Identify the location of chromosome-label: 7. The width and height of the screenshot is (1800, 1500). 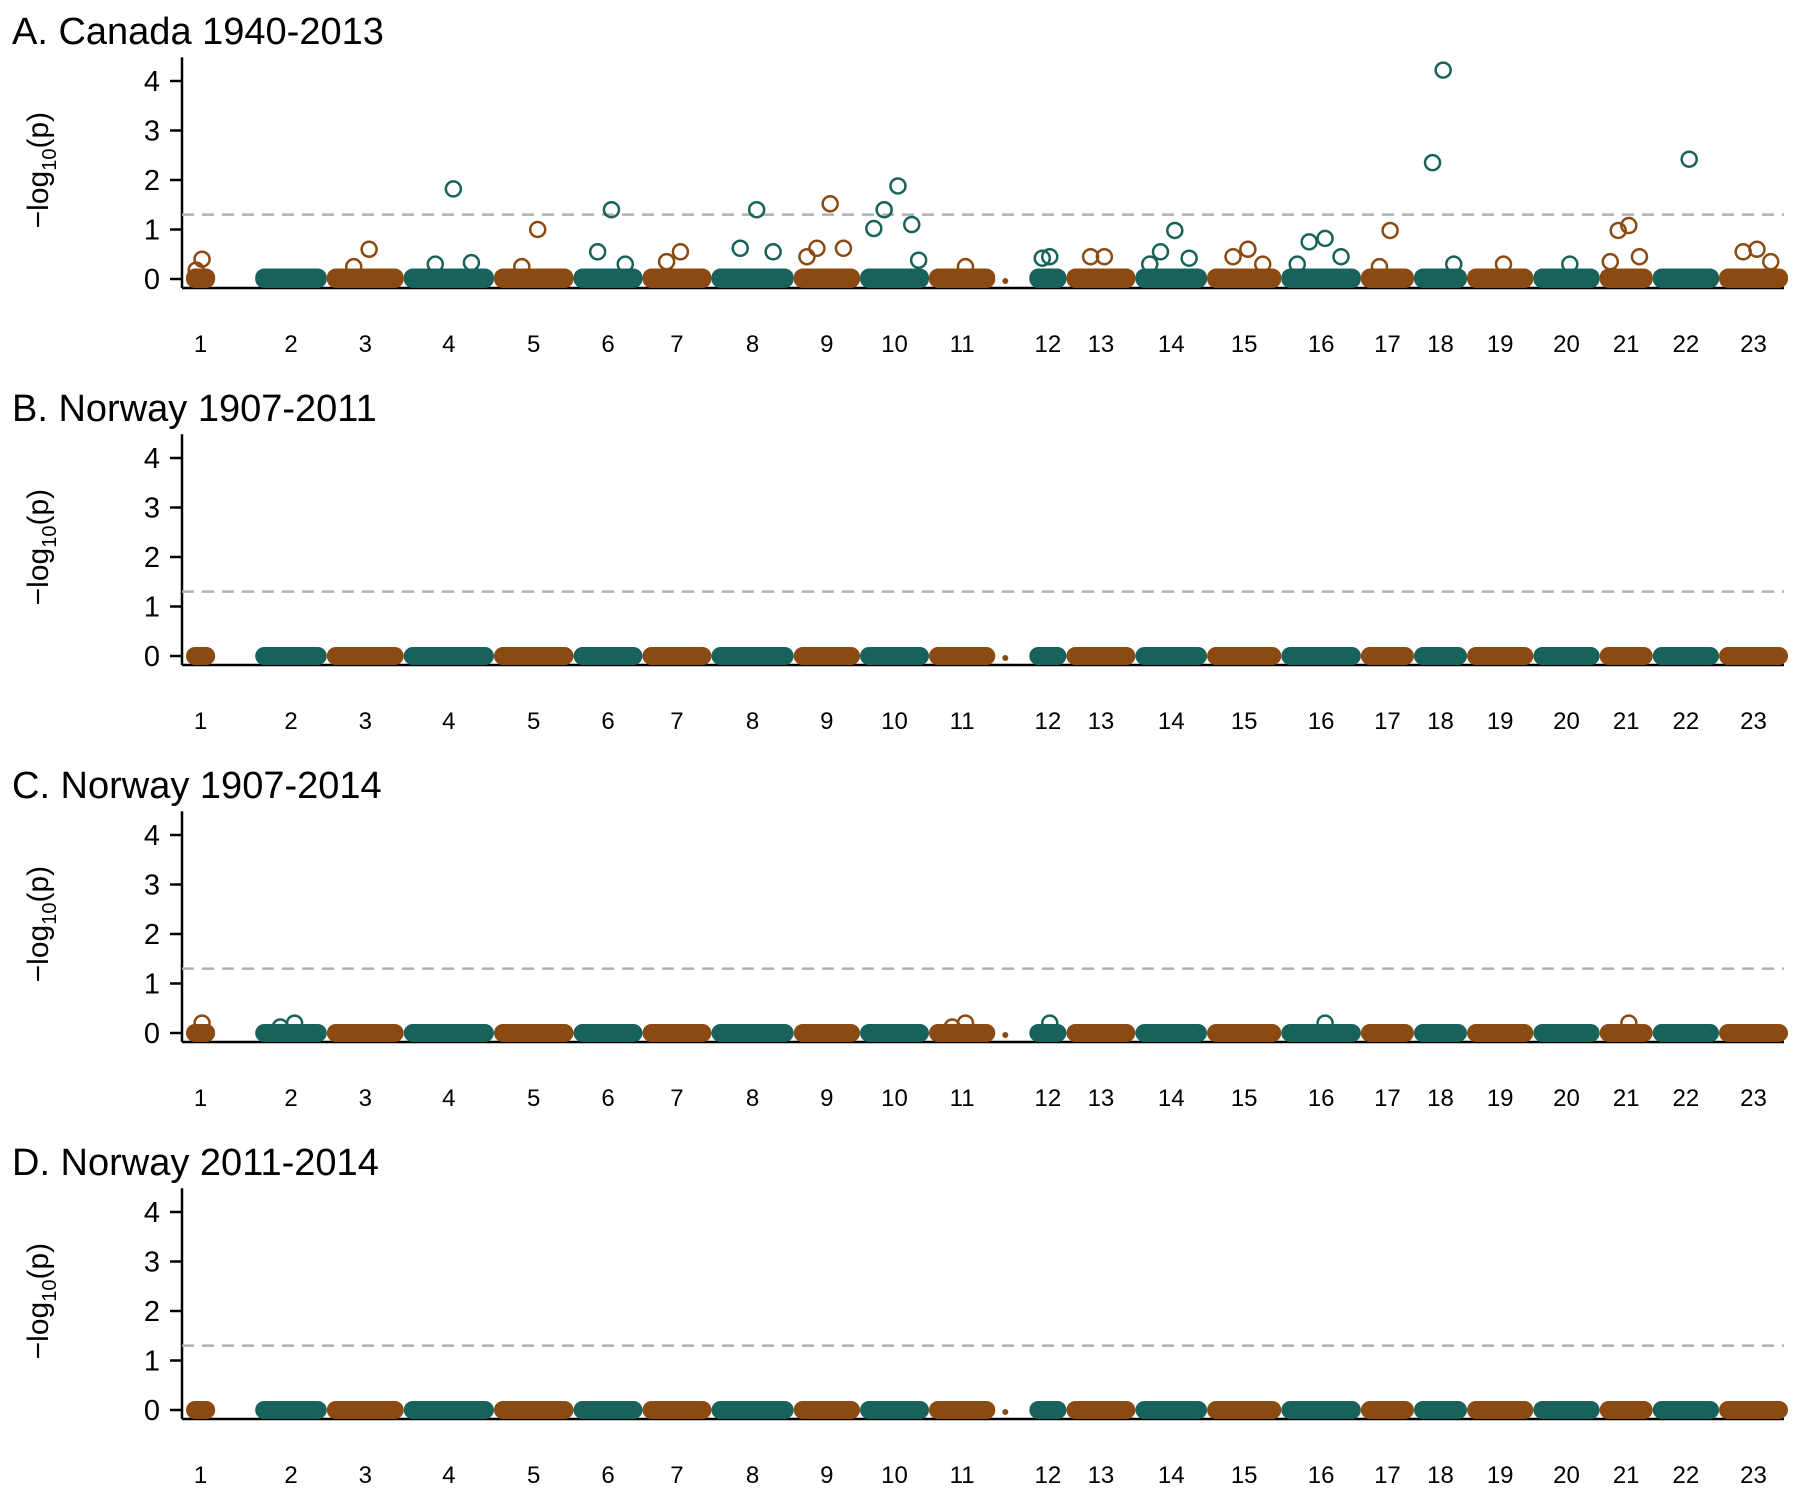
(676, 721).